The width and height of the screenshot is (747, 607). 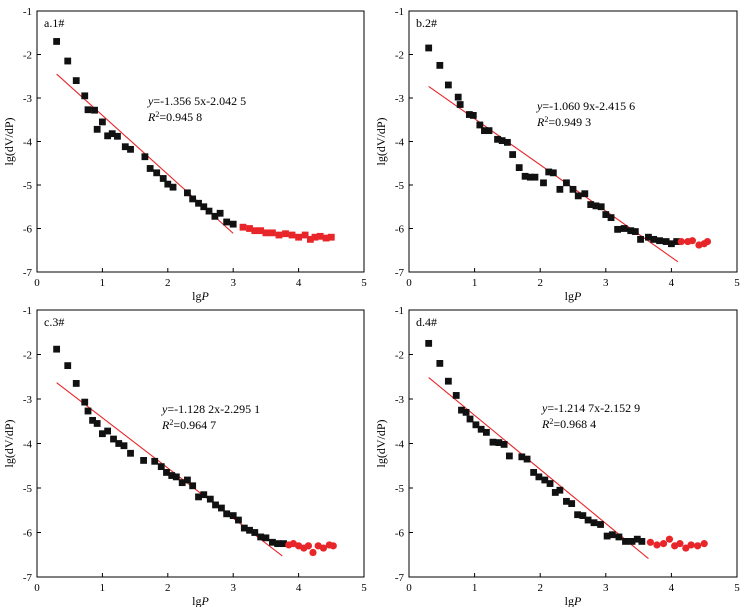 I want to click on r-squared: R2=0.964 7, so click(x=188, y=425).